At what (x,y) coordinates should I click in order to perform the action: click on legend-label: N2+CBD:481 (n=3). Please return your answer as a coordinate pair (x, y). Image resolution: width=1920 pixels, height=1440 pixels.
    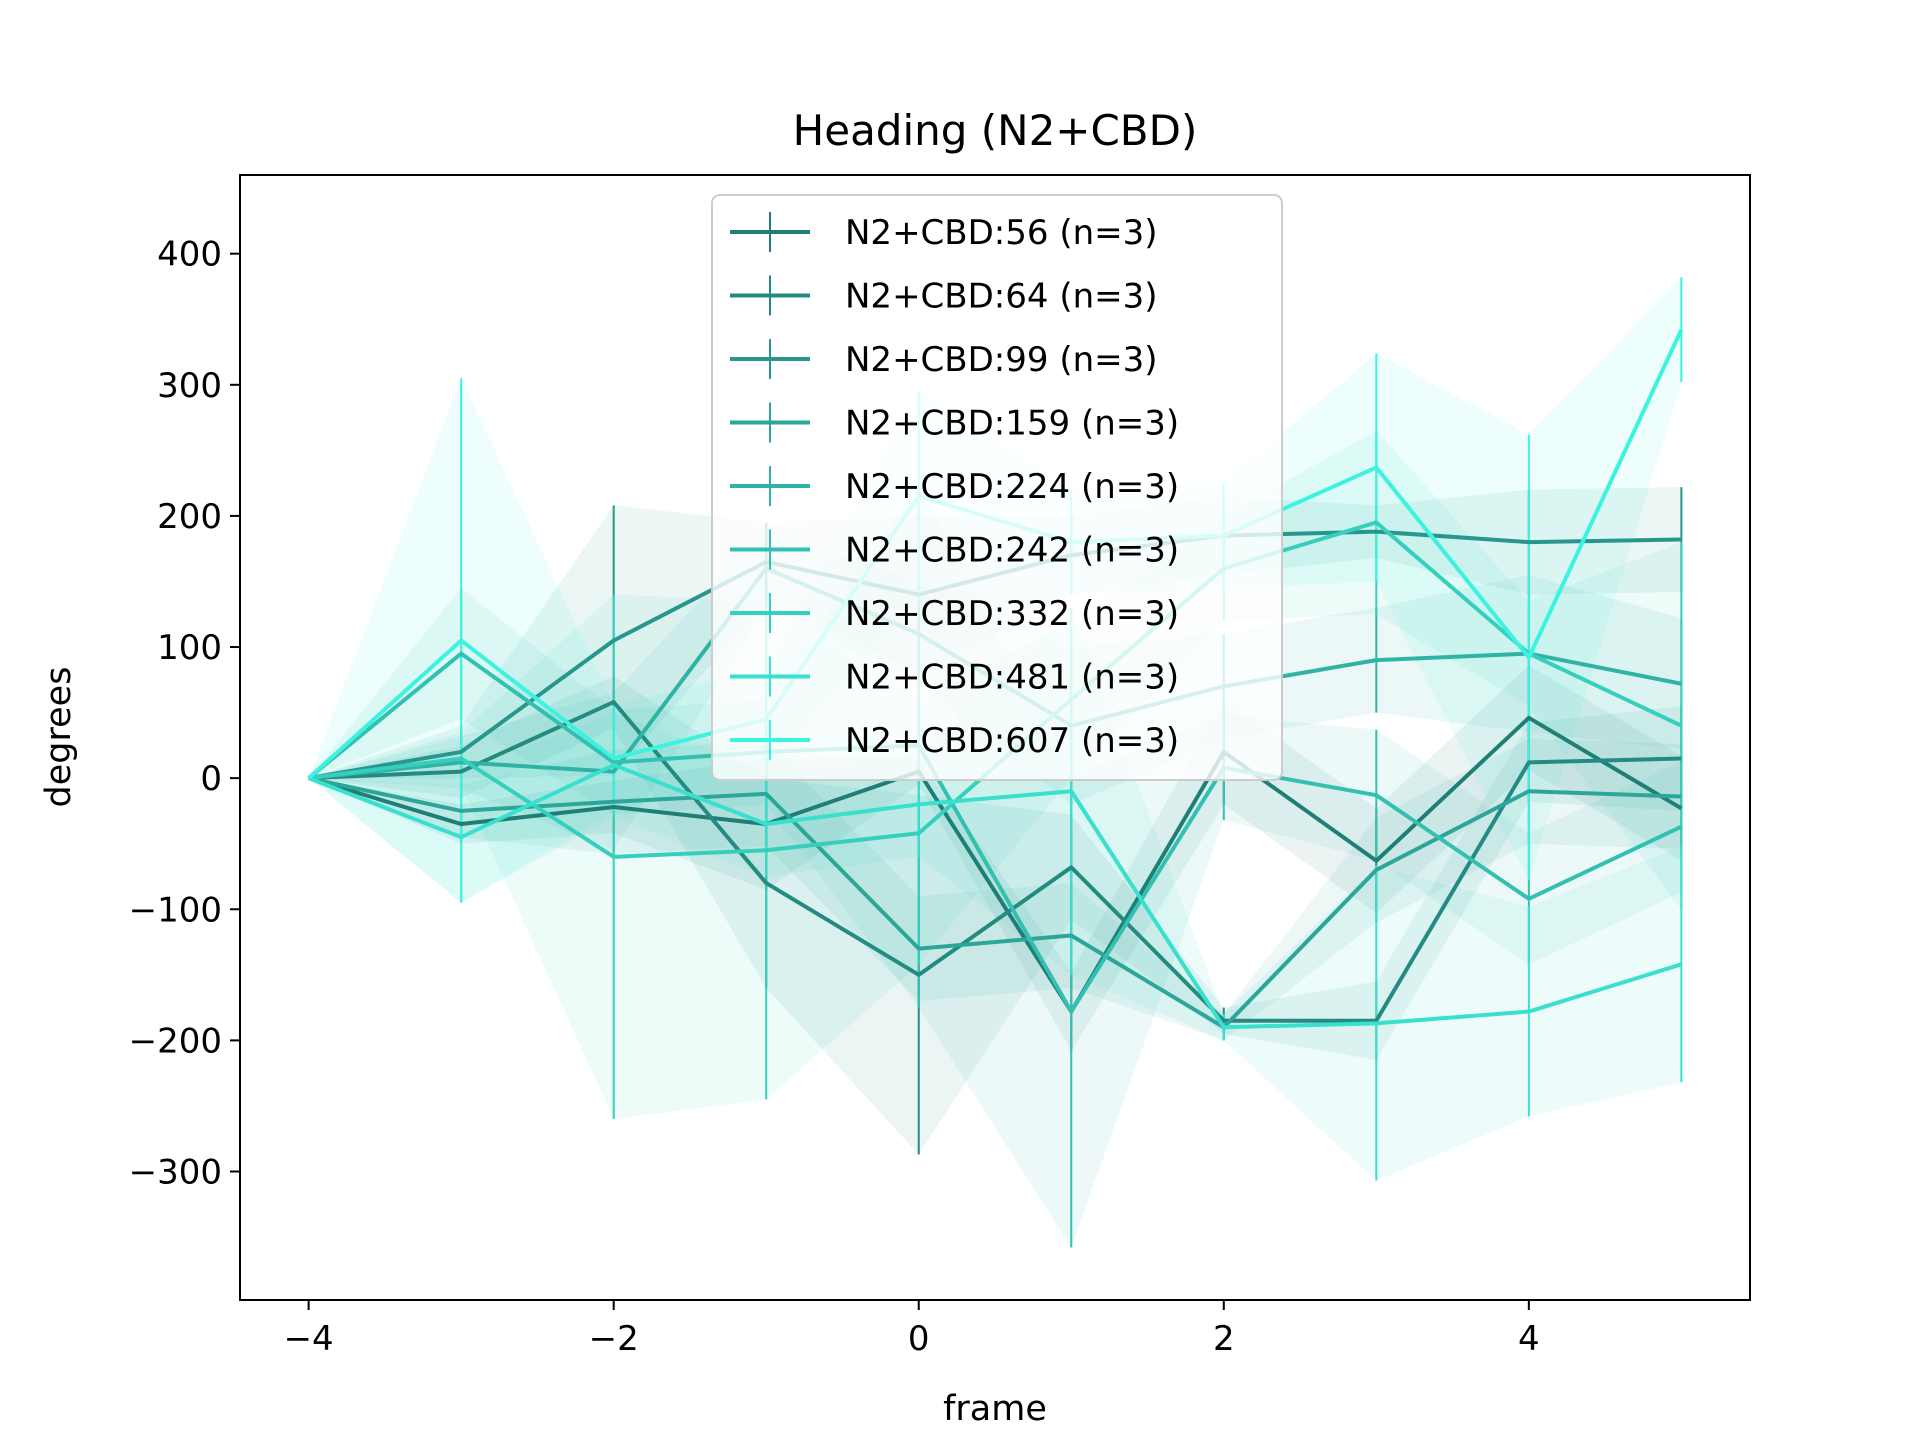
    Looking at the image, I should click on (1012, 678).